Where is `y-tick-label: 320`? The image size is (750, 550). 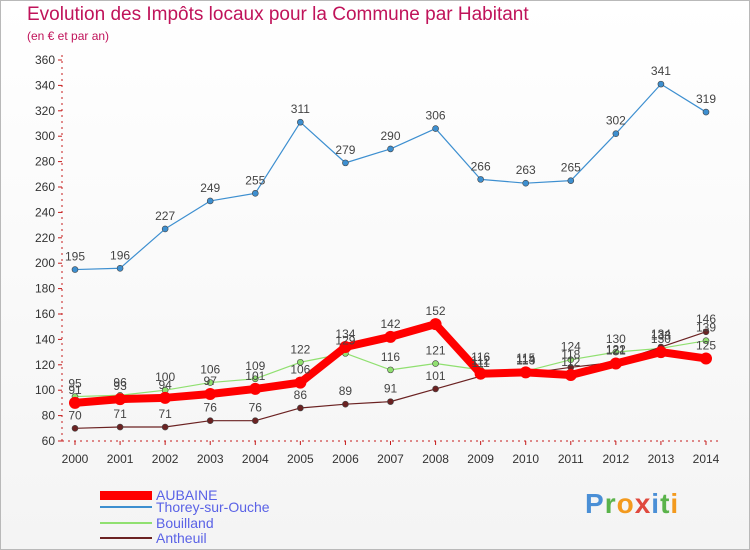
y-tick-label: 320 is located at coordinates (45, 111).